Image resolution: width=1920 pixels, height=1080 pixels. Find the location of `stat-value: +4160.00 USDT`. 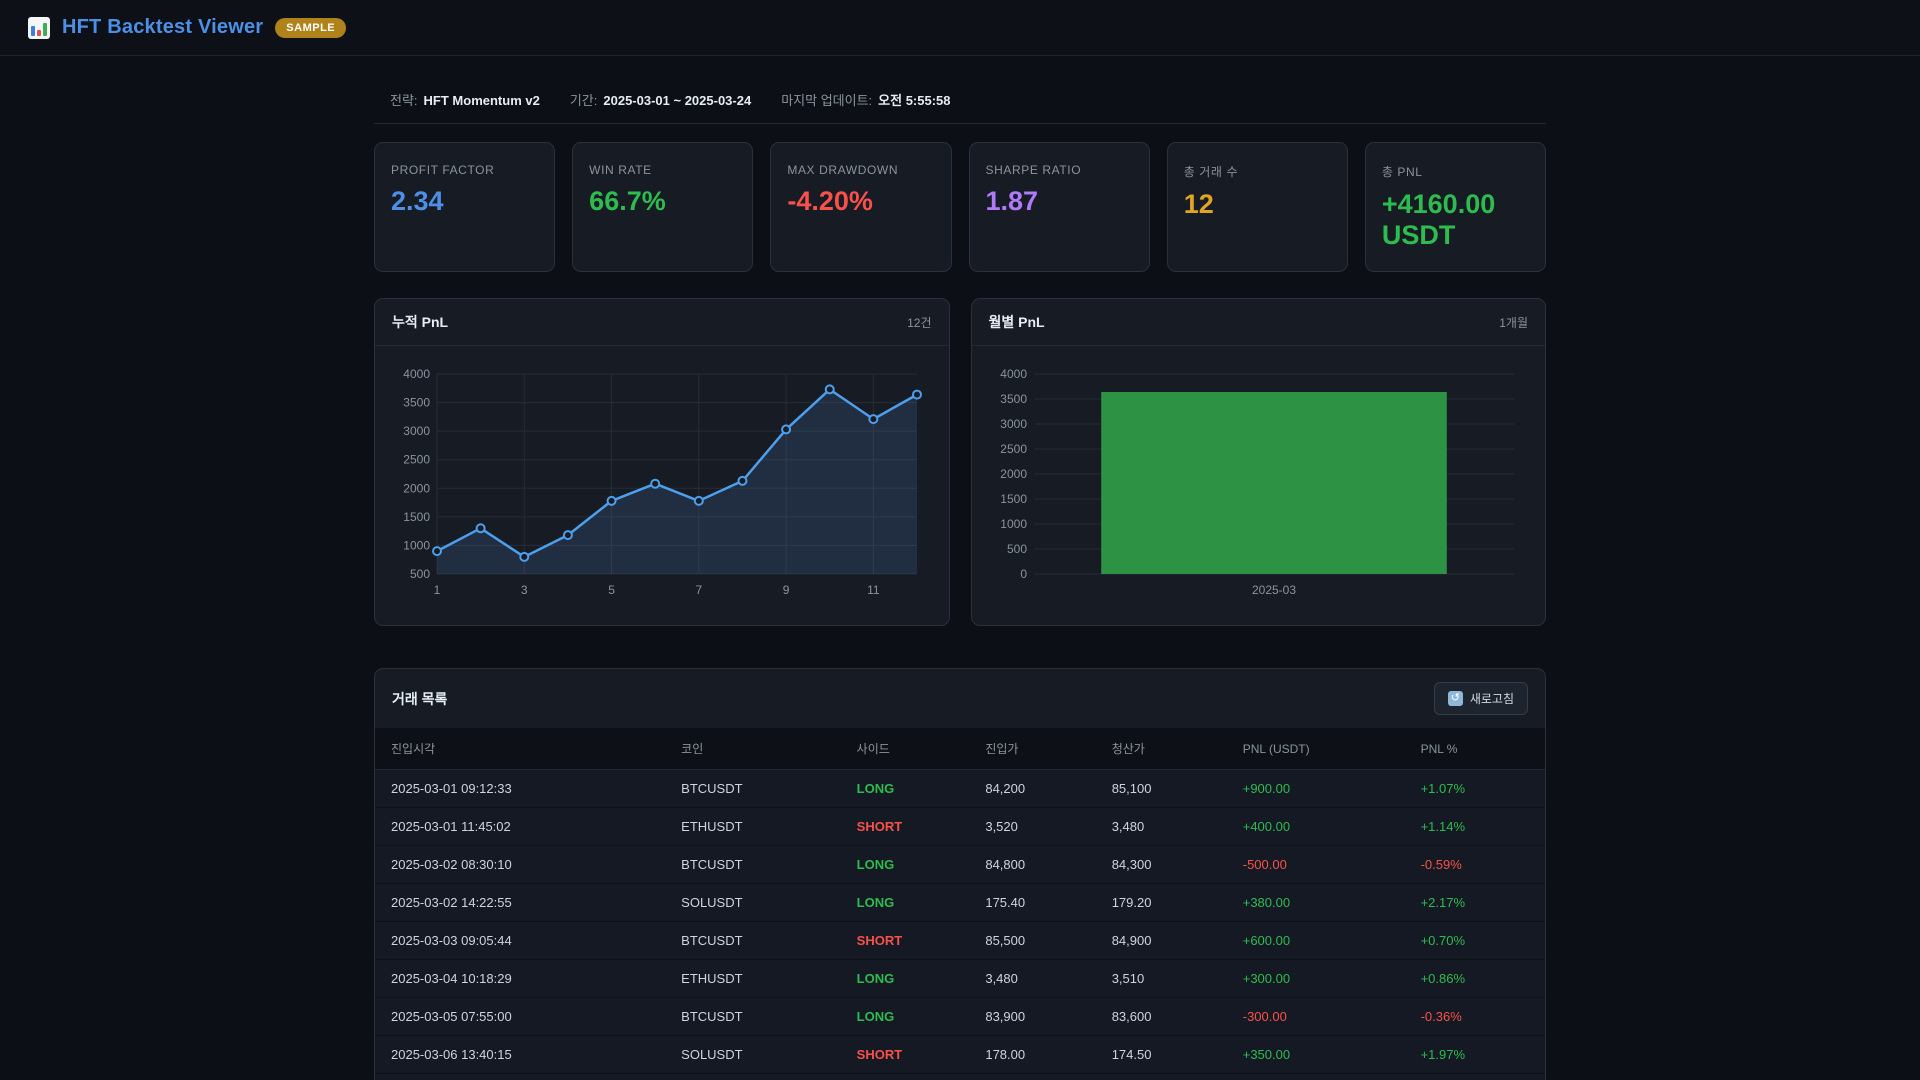

stat-value: +4160.00 USDT is located at coordinates (1438, 220).